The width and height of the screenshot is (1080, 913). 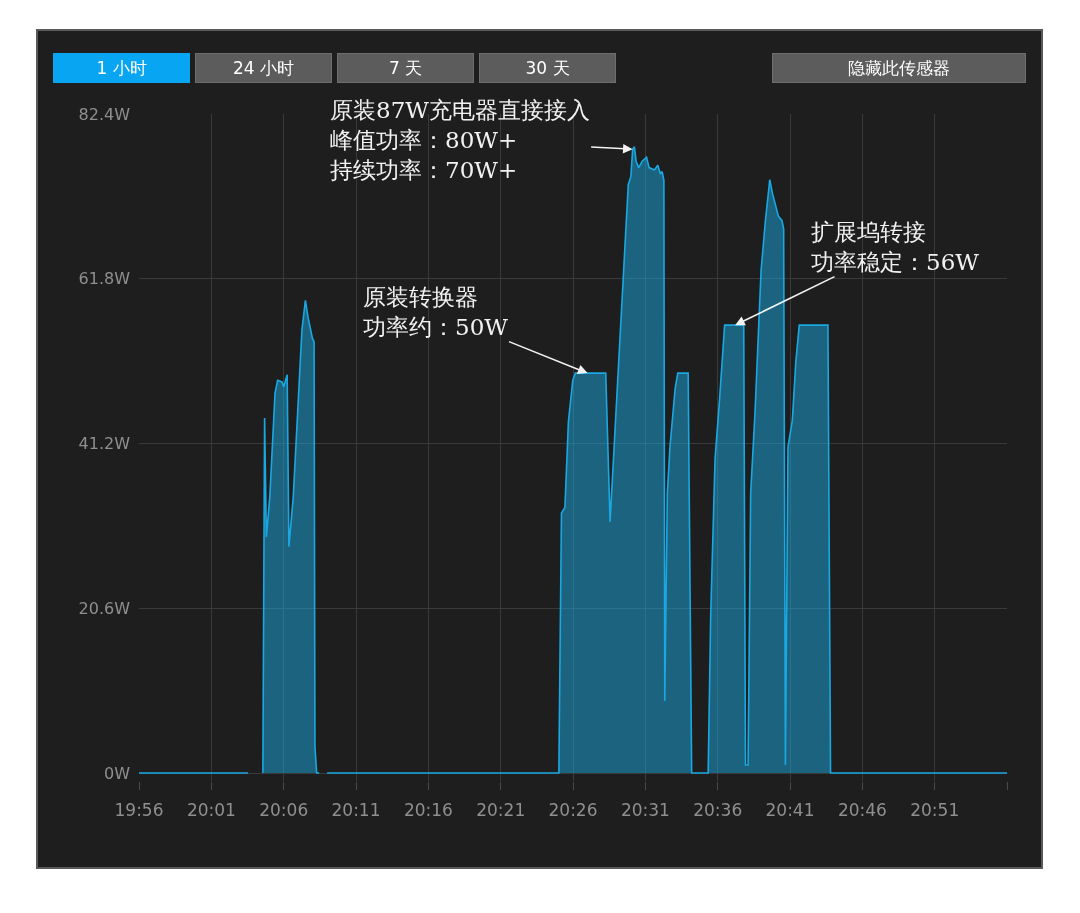 What do you see at coordinates (935, 810) in the screenshot?
I see `x-tick-label: 20:51` at bounding box center [935, 810].